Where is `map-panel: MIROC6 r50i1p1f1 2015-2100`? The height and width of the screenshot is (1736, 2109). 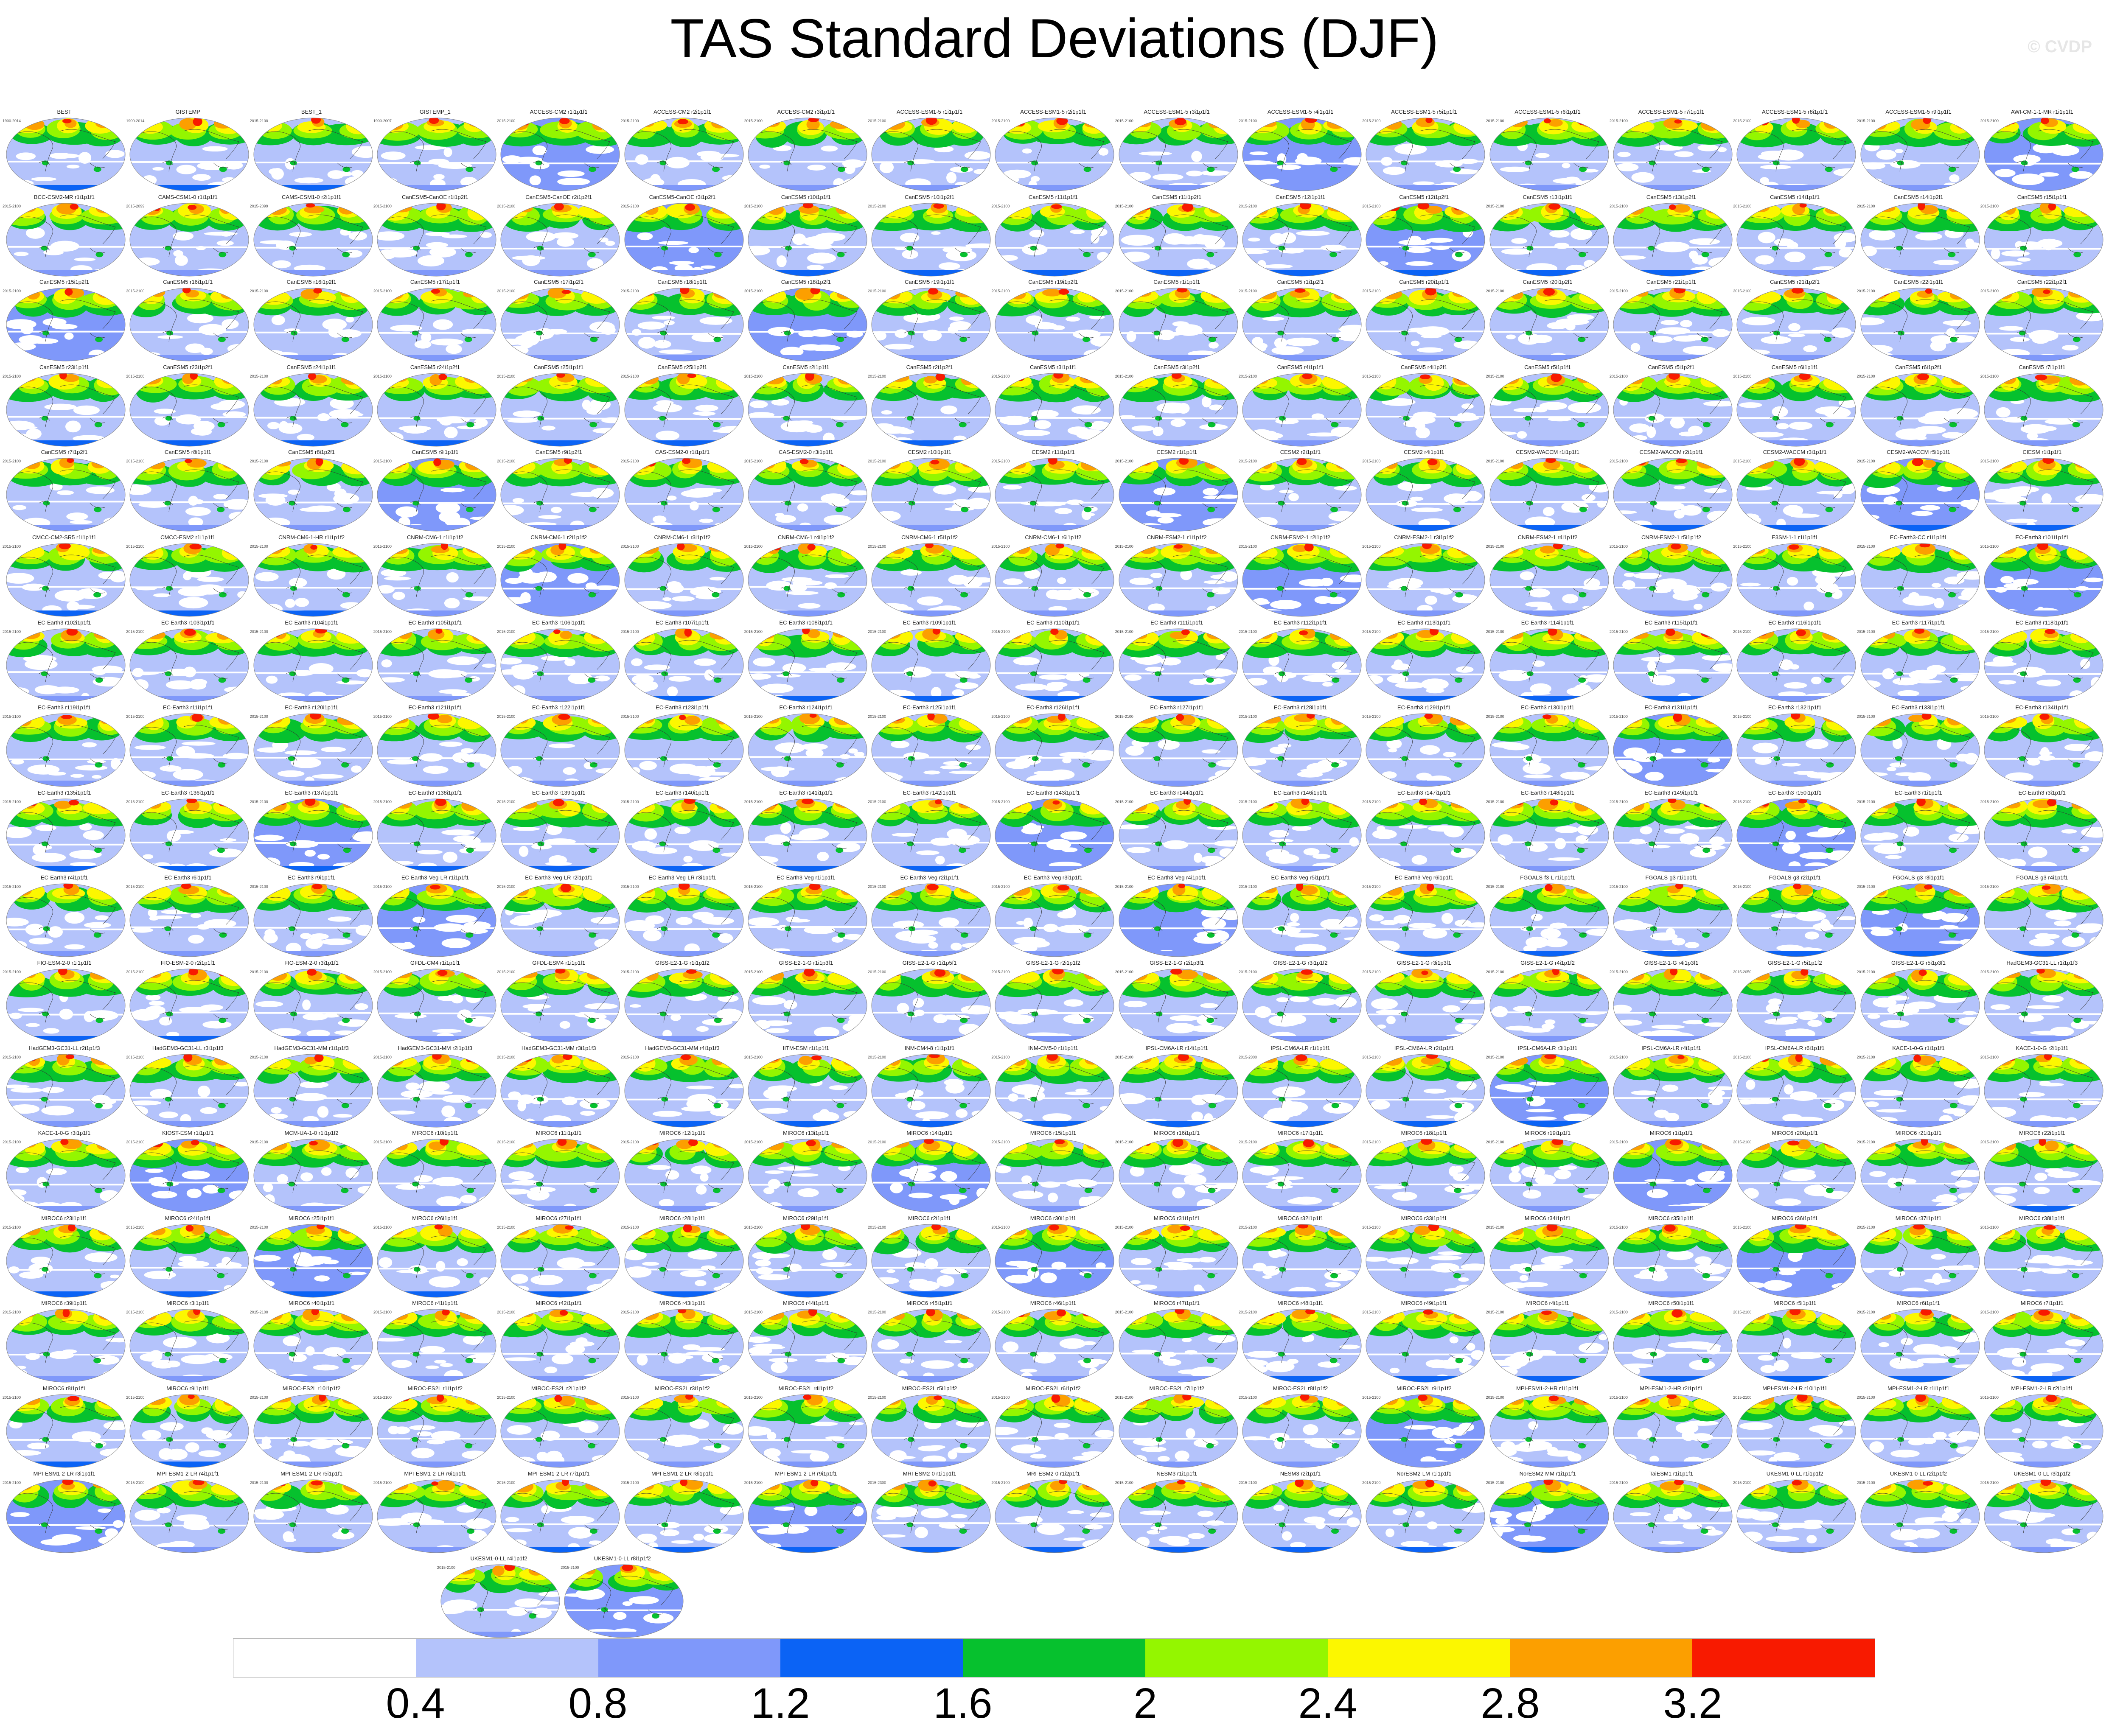 map-panel: MIROC6 r50i1p1f1 2015-2100 is located at coordinates (1671, 1342).